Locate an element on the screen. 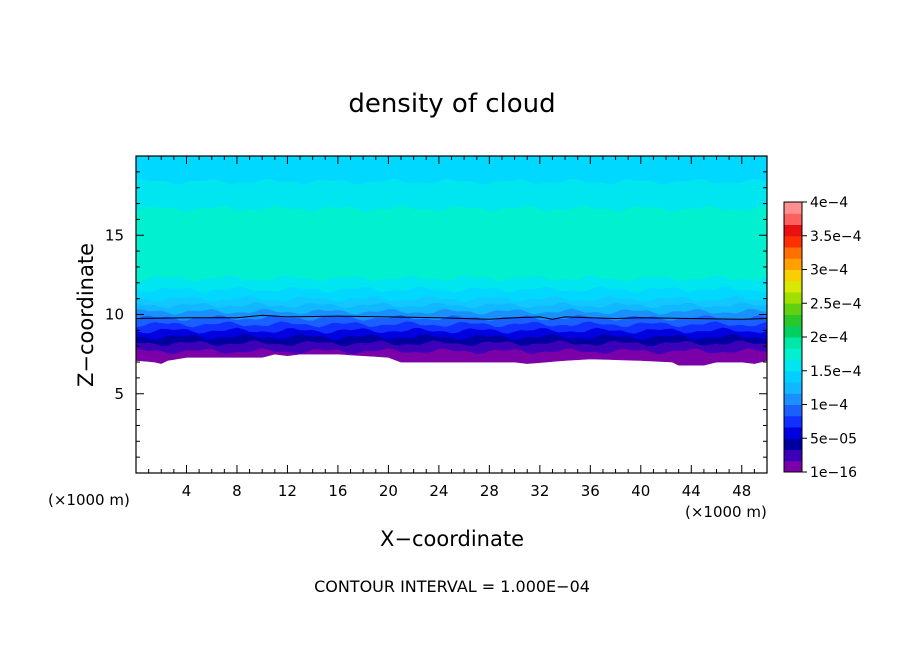 The height and width of the screenshot is (654, 904). colorbar-tick-label: 1e−4 is located at coordinates (829, 406).